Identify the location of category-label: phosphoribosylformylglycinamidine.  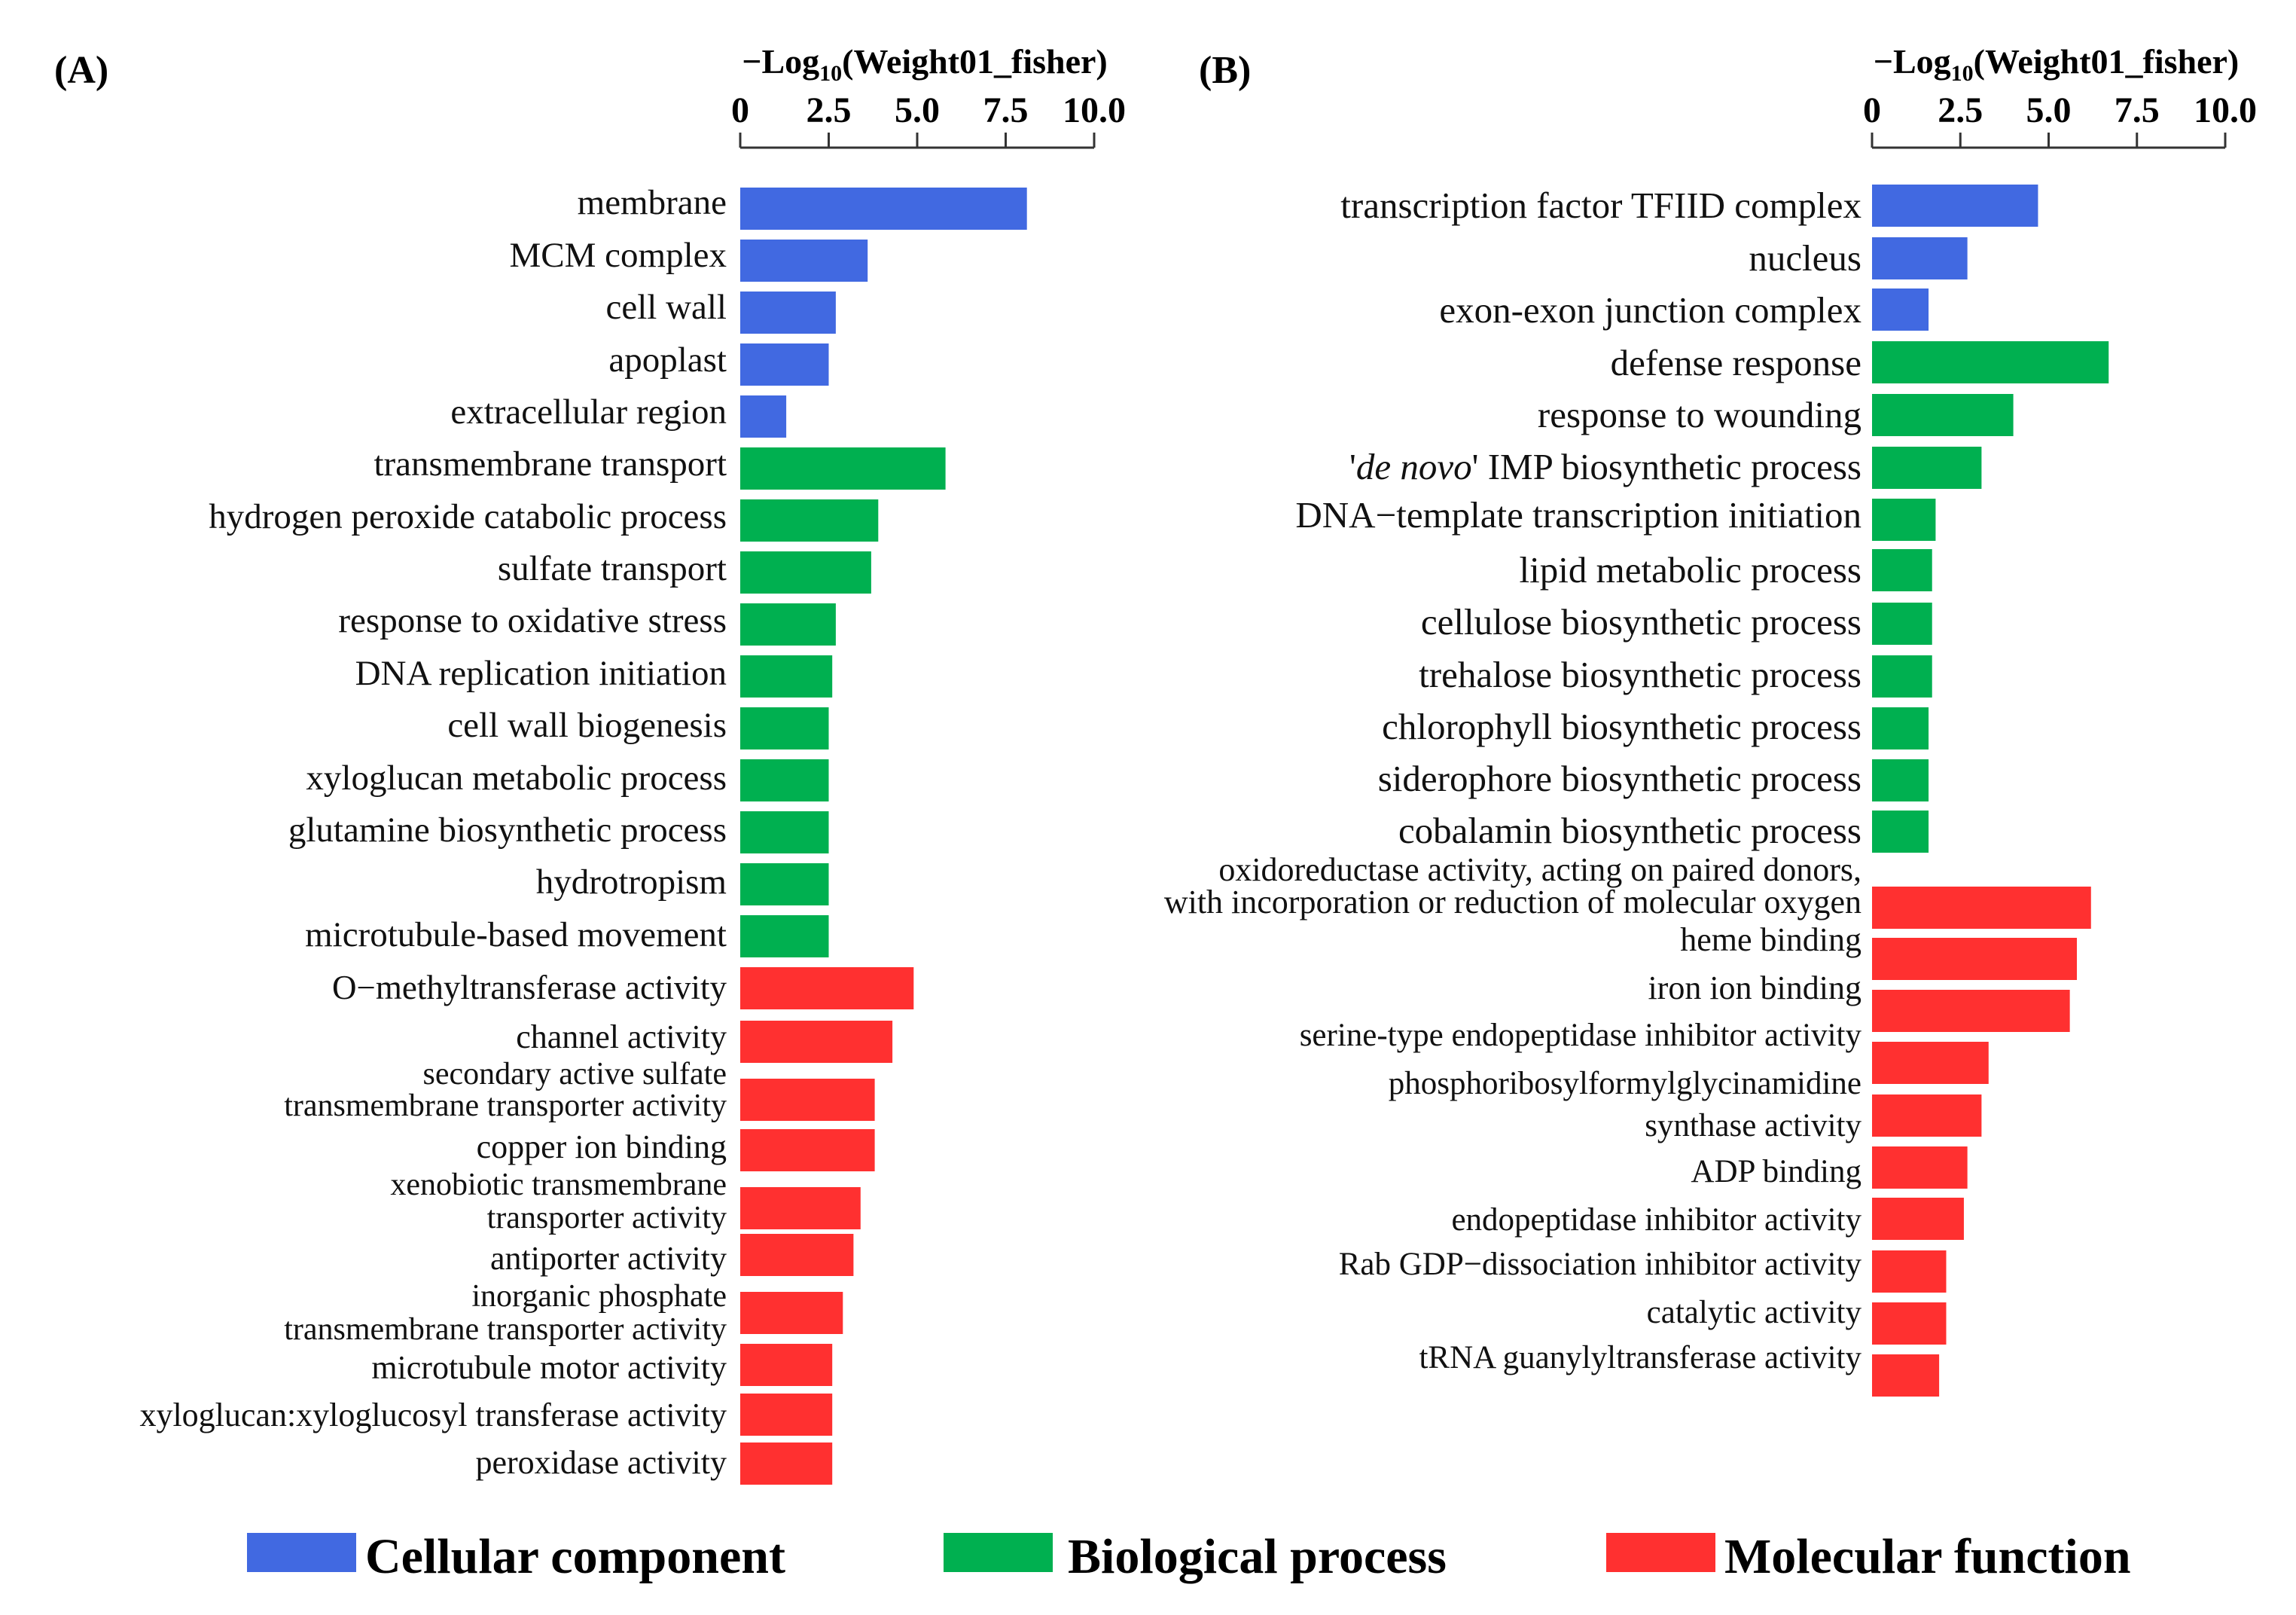
(1625, 1083).